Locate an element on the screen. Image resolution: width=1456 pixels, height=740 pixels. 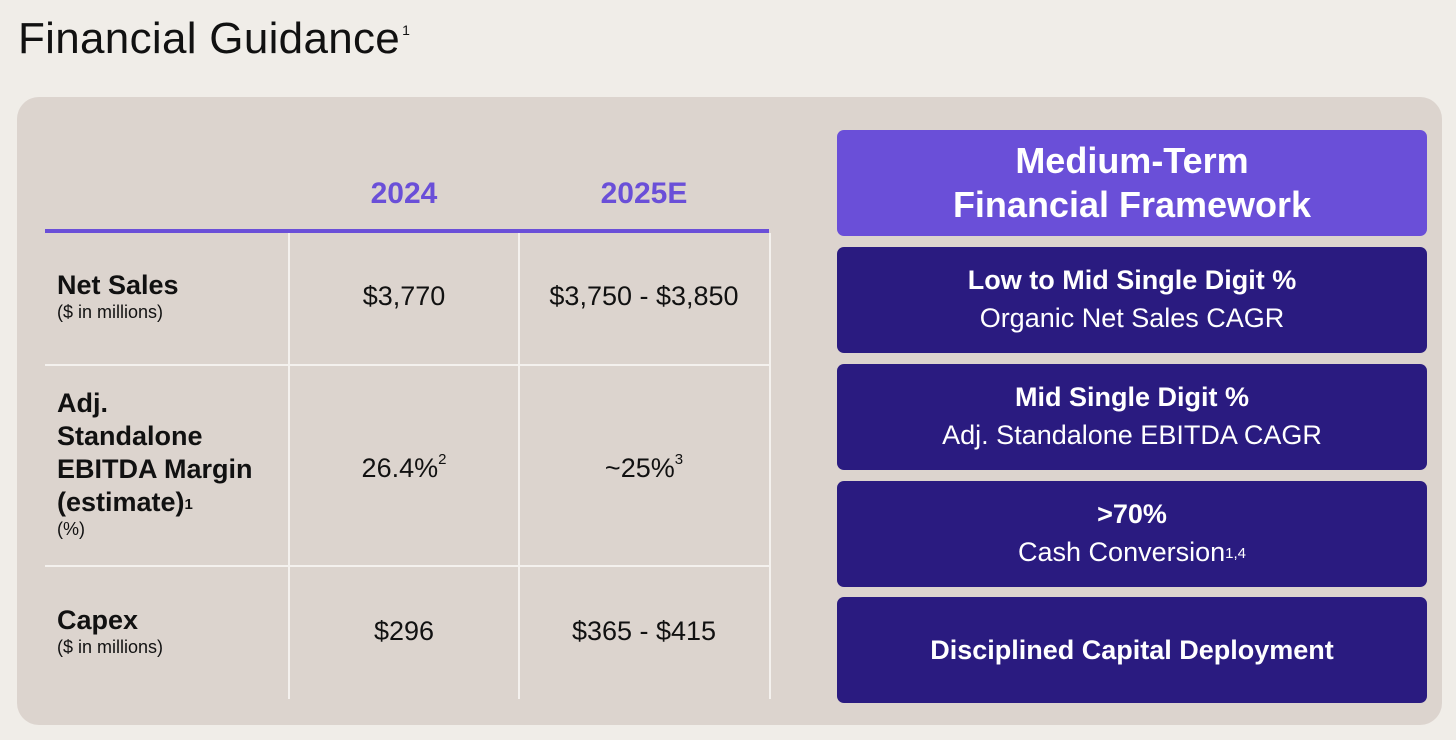
table-cell: $365 - $415 is located at coordinates (644, 631).